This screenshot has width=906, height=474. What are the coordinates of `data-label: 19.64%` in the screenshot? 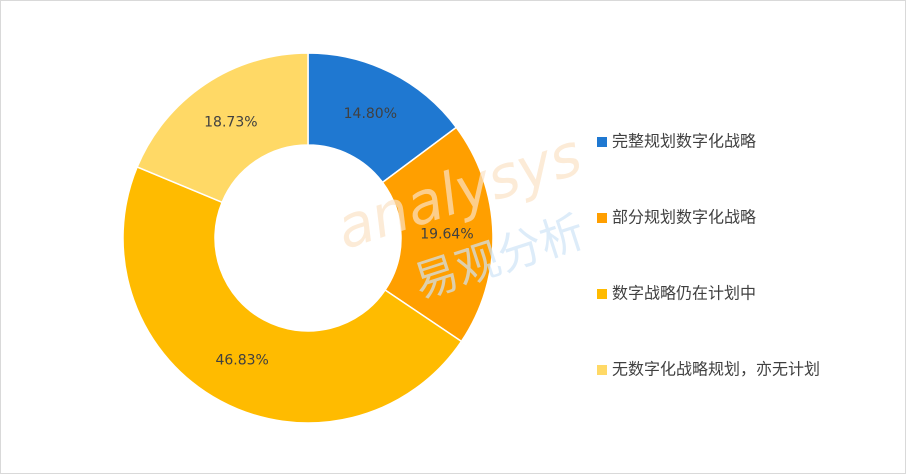 It's located at (446, 235).